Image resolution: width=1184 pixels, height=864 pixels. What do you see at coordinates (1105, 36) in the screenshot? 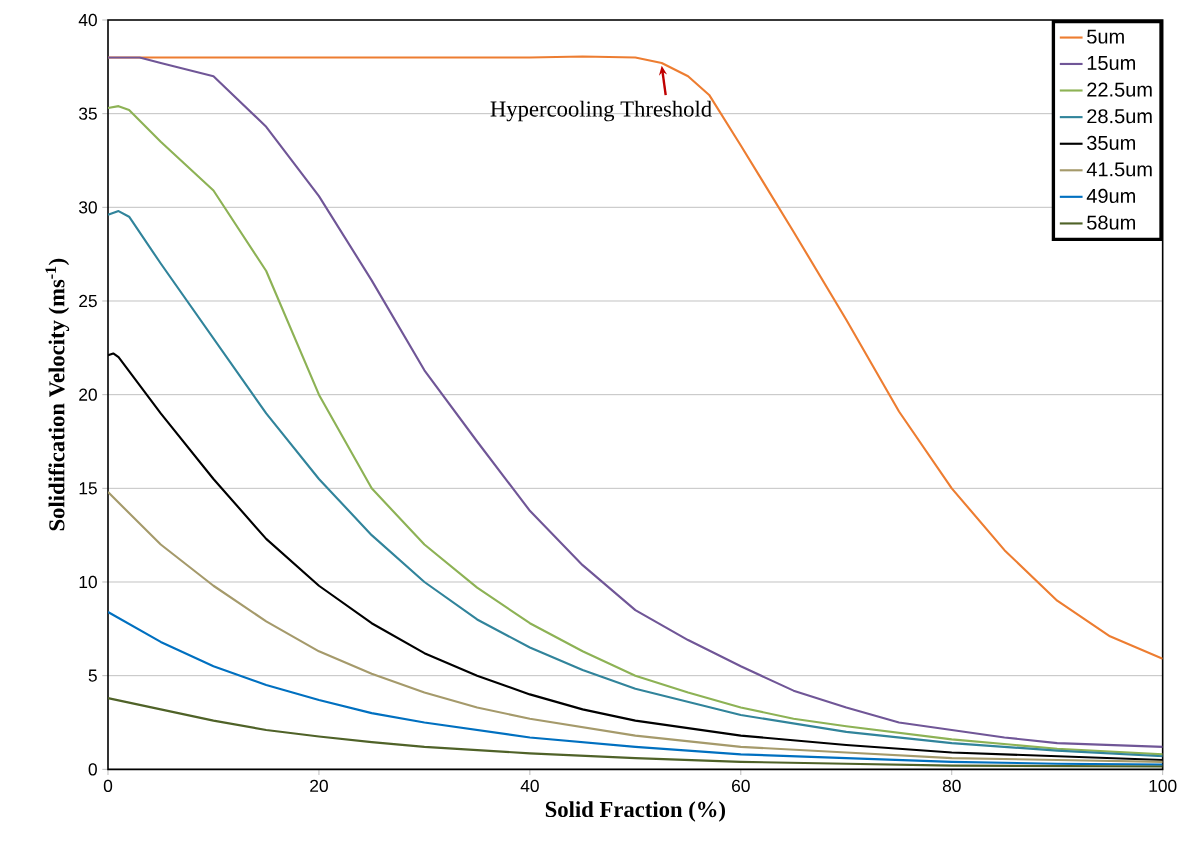
I see `legend-label: 5um` at bounding box center [1105, 36].